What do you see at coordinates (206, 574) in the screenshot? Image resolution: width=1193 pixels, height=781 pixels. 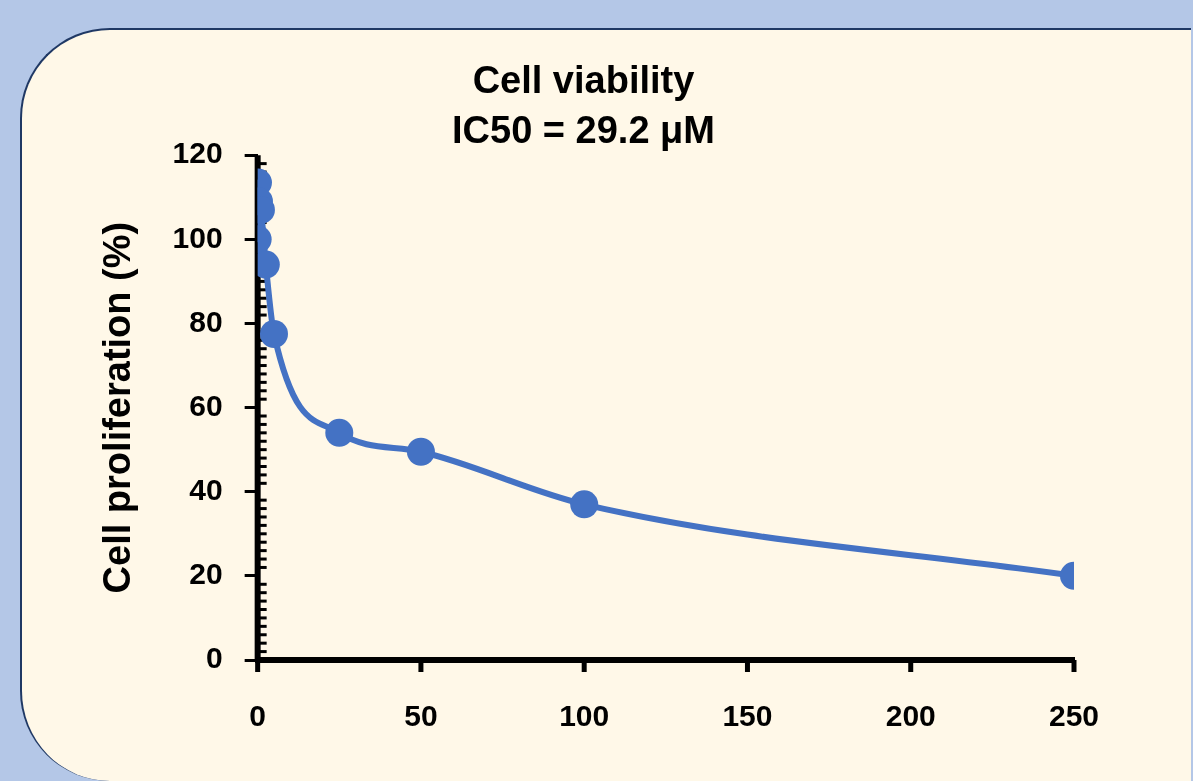 I see `y-tick-label: 20` at bounding box center [206, 574].